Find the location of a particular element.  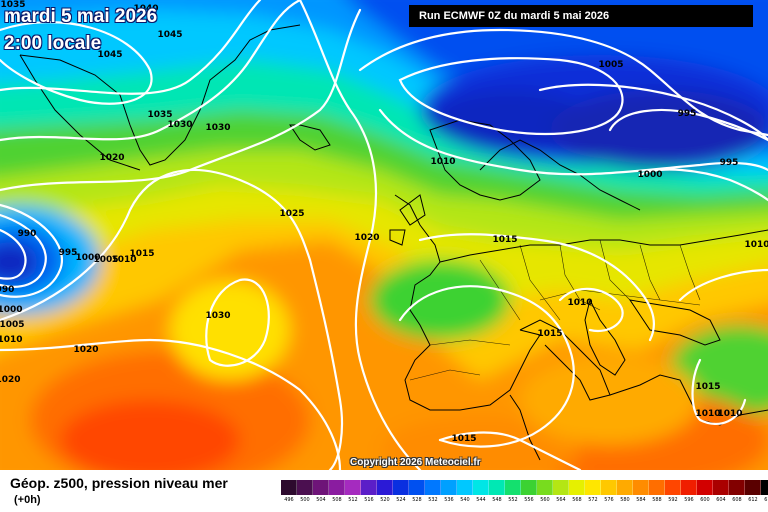

legend-label: 512 is located at coordinates (353, 500).